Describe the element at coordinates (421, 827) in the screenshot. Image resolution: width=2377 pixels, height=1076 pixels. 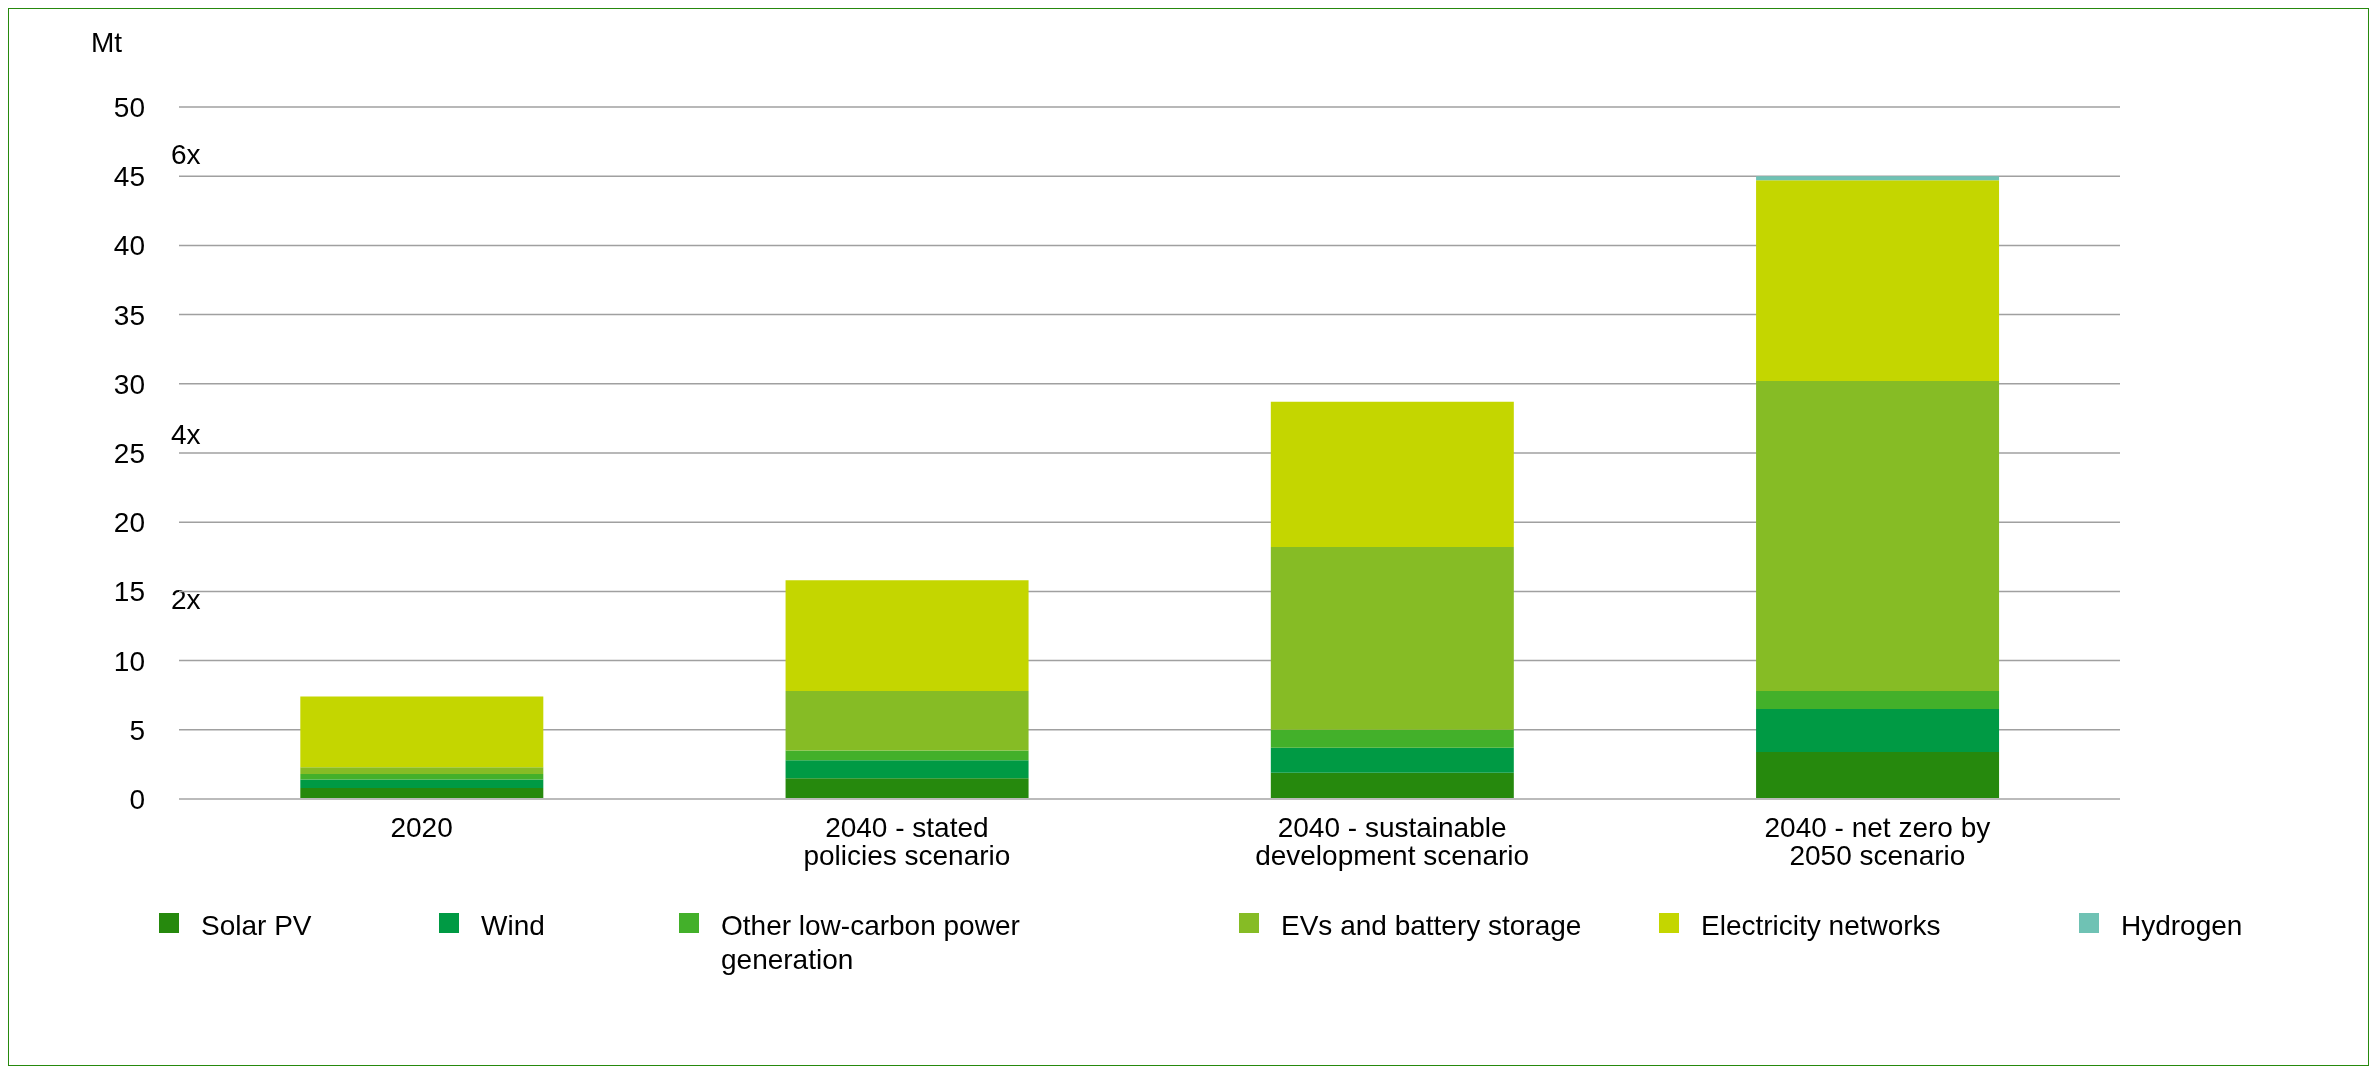
I see `x-tick-label: 2020` at that location.